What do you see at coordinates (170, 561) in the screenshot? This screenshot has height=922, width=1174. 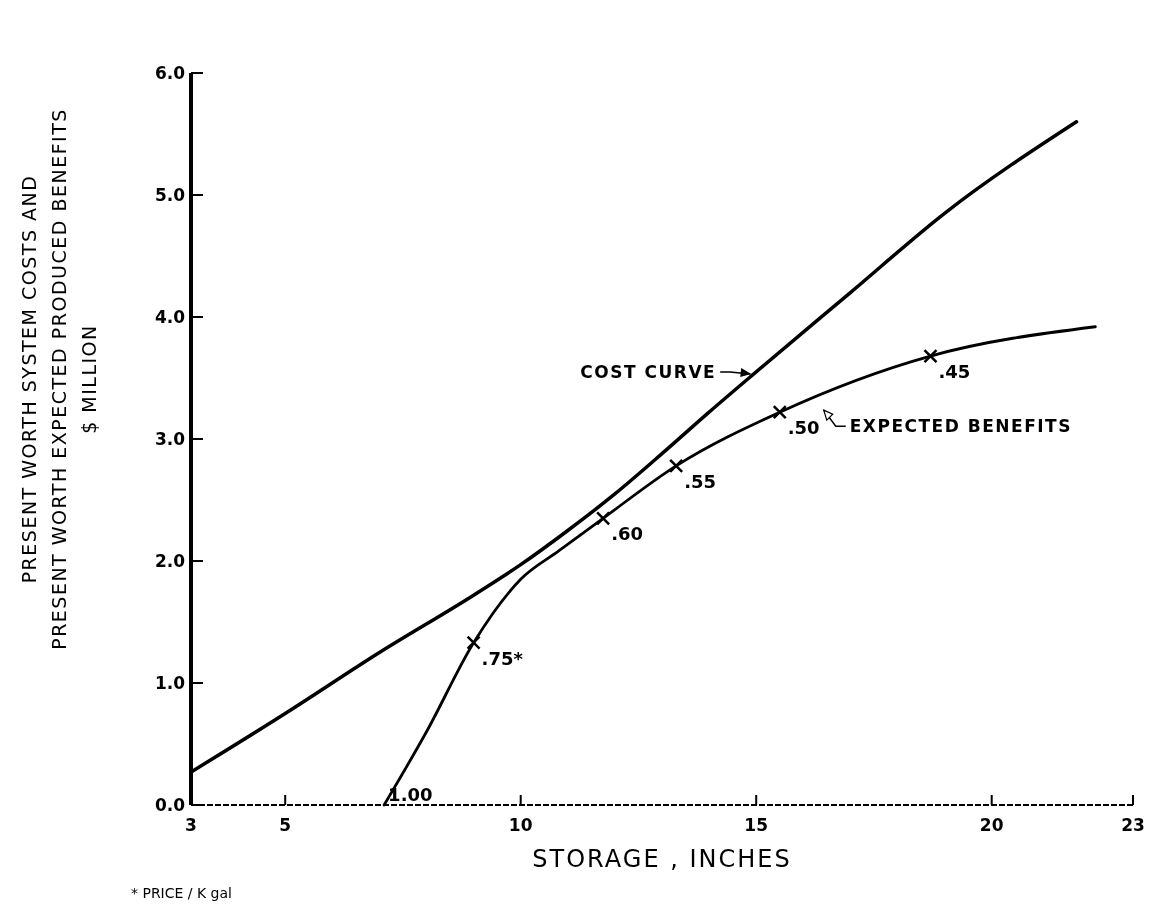 I see `y-tick-label: 2.0` at bounding box center [170, 561].